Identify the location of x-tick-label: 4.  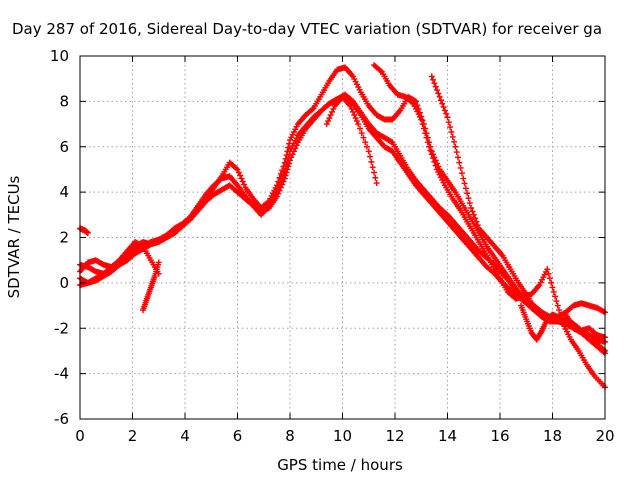
(185, 436).